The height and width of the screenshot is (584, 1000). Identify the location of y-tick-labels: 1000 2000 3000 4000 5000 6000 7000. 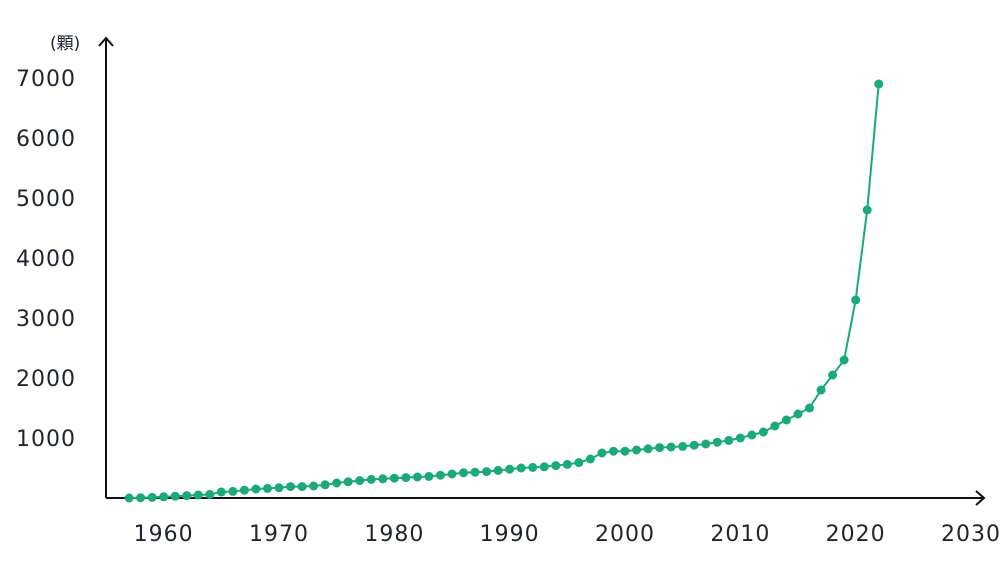
(46, 259).